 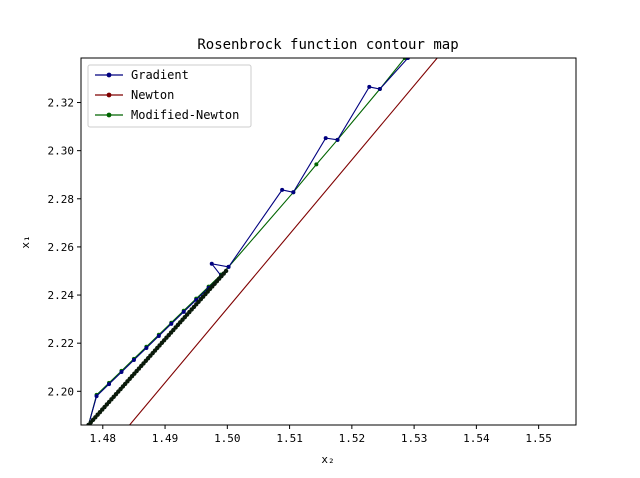 What do you see at coordinates (109, 75) in the screenshot?
I see `legend-marker-gradient` at bounding box center [109, 75].